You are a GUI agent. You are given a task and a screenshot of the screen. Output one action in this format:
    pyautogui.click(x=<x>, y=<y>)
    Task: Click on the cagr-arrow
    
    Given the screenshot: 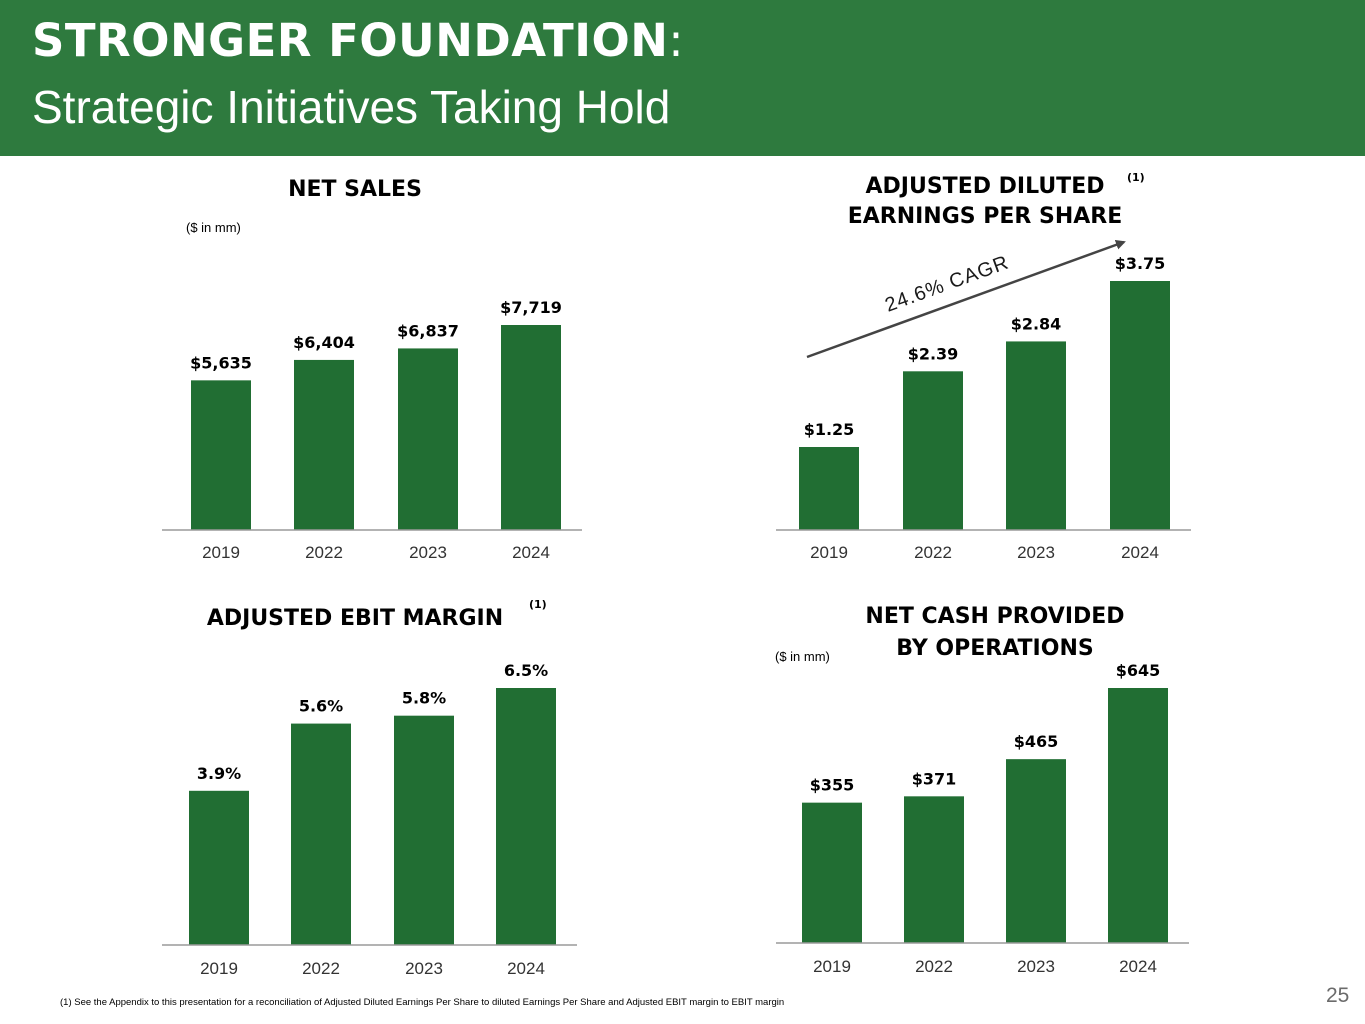 What is the action you would take?
    pyautogui.click(x=966, y=299)
    